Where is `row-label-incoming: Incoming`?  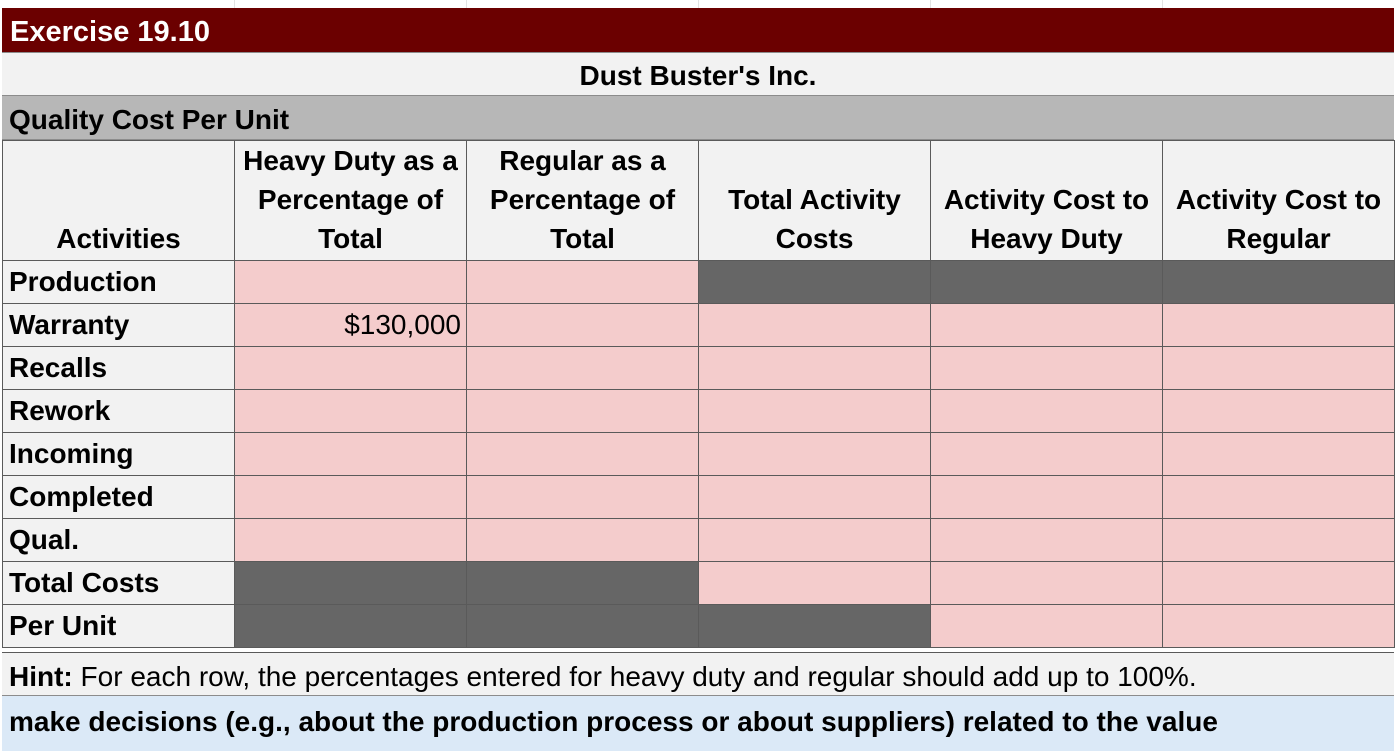 row-label-incoming: Incoming is located at coordinates (118, 454).